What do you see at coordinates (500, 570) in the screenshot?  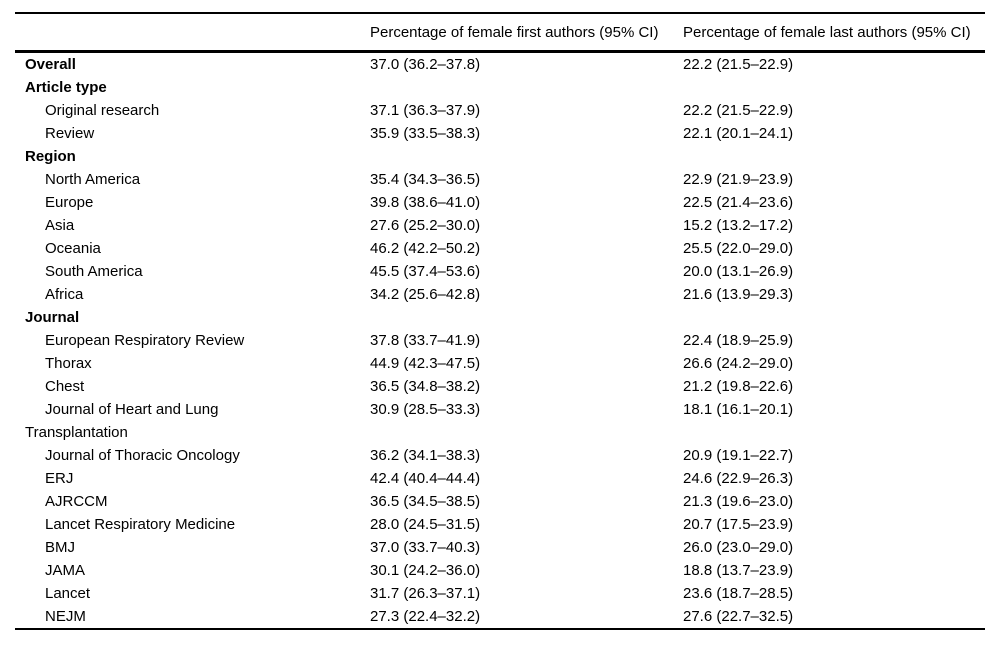 I see `table-row: JAMA 30.1 (24.2–36.0) 18.8 (13.7–23.9)` at bounding box center [500, 570].